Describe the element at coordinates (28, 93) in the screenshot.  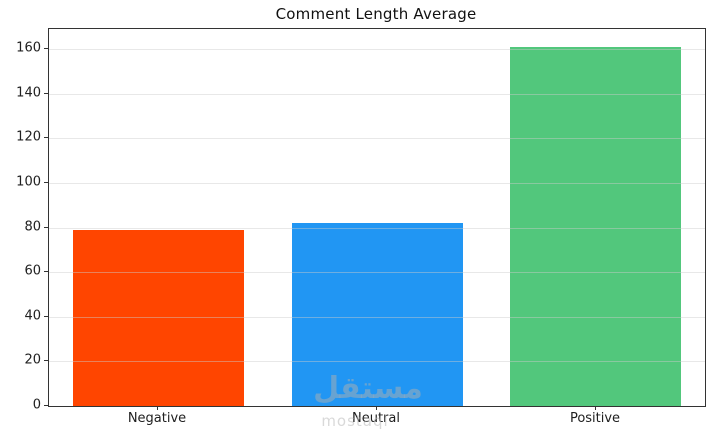
I see `y-tick-label-140: 140` at that location.